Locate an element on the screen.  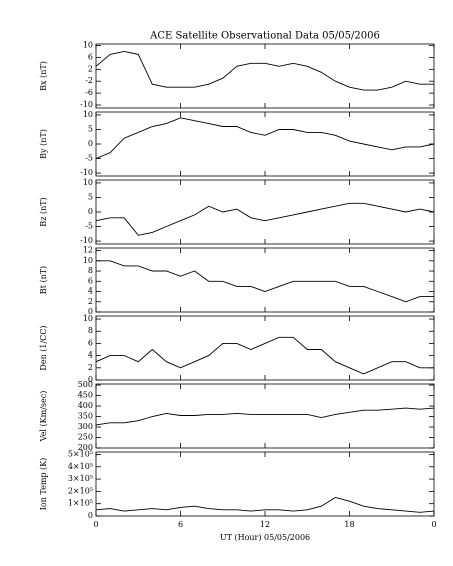
y-tick-label: 400 is located at coordinates (85, 405).